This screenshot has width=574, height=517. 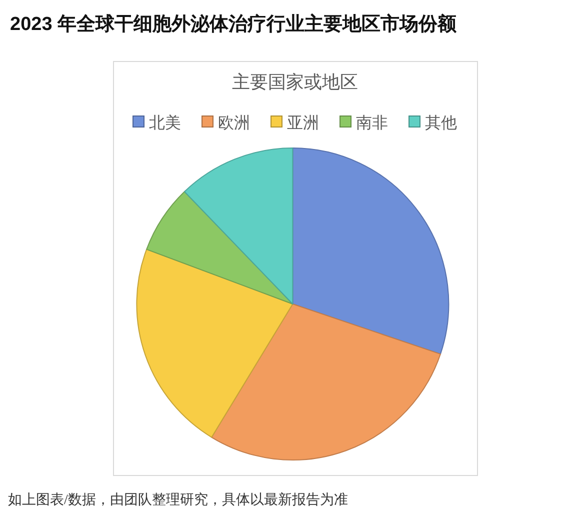 I want to click on text: 如上图表/数据，由团队整理研究，具体以最新报告为准, so click(x=178, y=500).